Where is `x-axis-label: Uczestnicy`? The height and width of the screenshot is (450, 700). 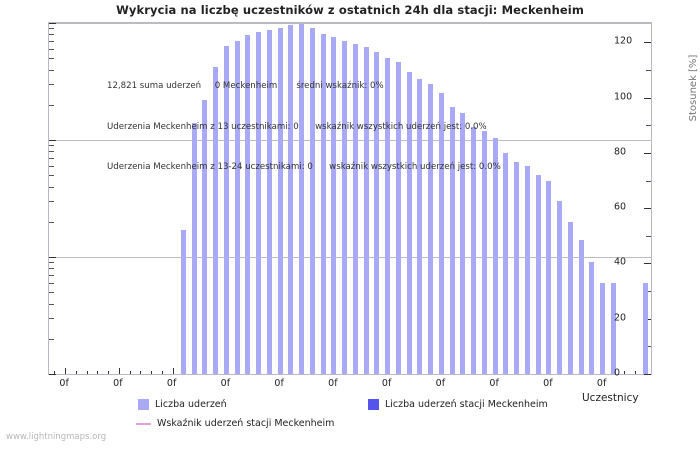 x-axis-label: Uczestnicy is located at coordinates (610, 398).